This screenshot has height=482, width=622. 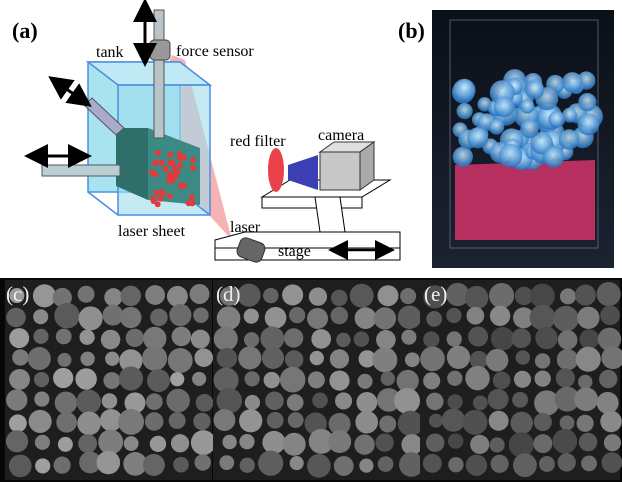 I want to click on blue-grains, so click(x=527, y=120).